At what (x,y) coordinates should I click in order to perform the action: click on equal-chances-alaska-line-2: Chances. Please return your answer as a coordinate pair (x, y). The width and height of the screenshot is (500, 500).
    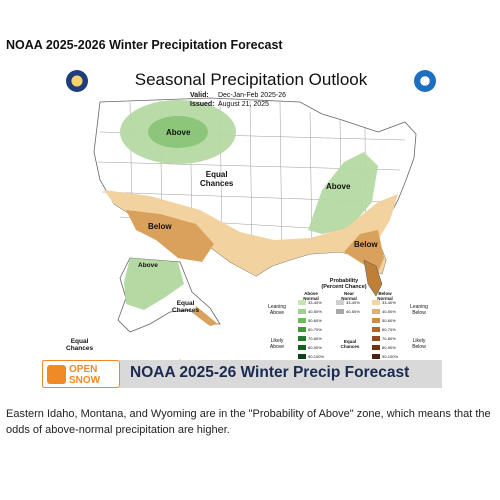
    Looking at the image, I should click on (186, 310).